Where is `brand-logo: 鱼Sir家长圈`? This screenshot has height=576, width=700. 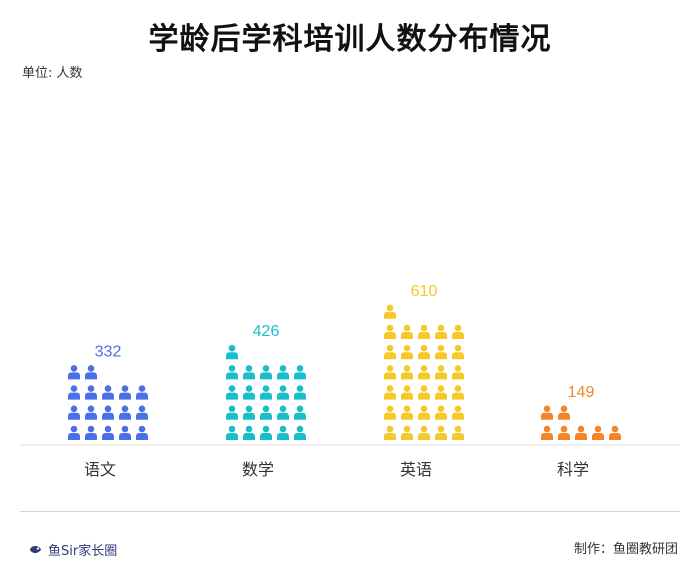 brand-logo: 鱼Sir家长圈 is located at coordinates (72, 549).